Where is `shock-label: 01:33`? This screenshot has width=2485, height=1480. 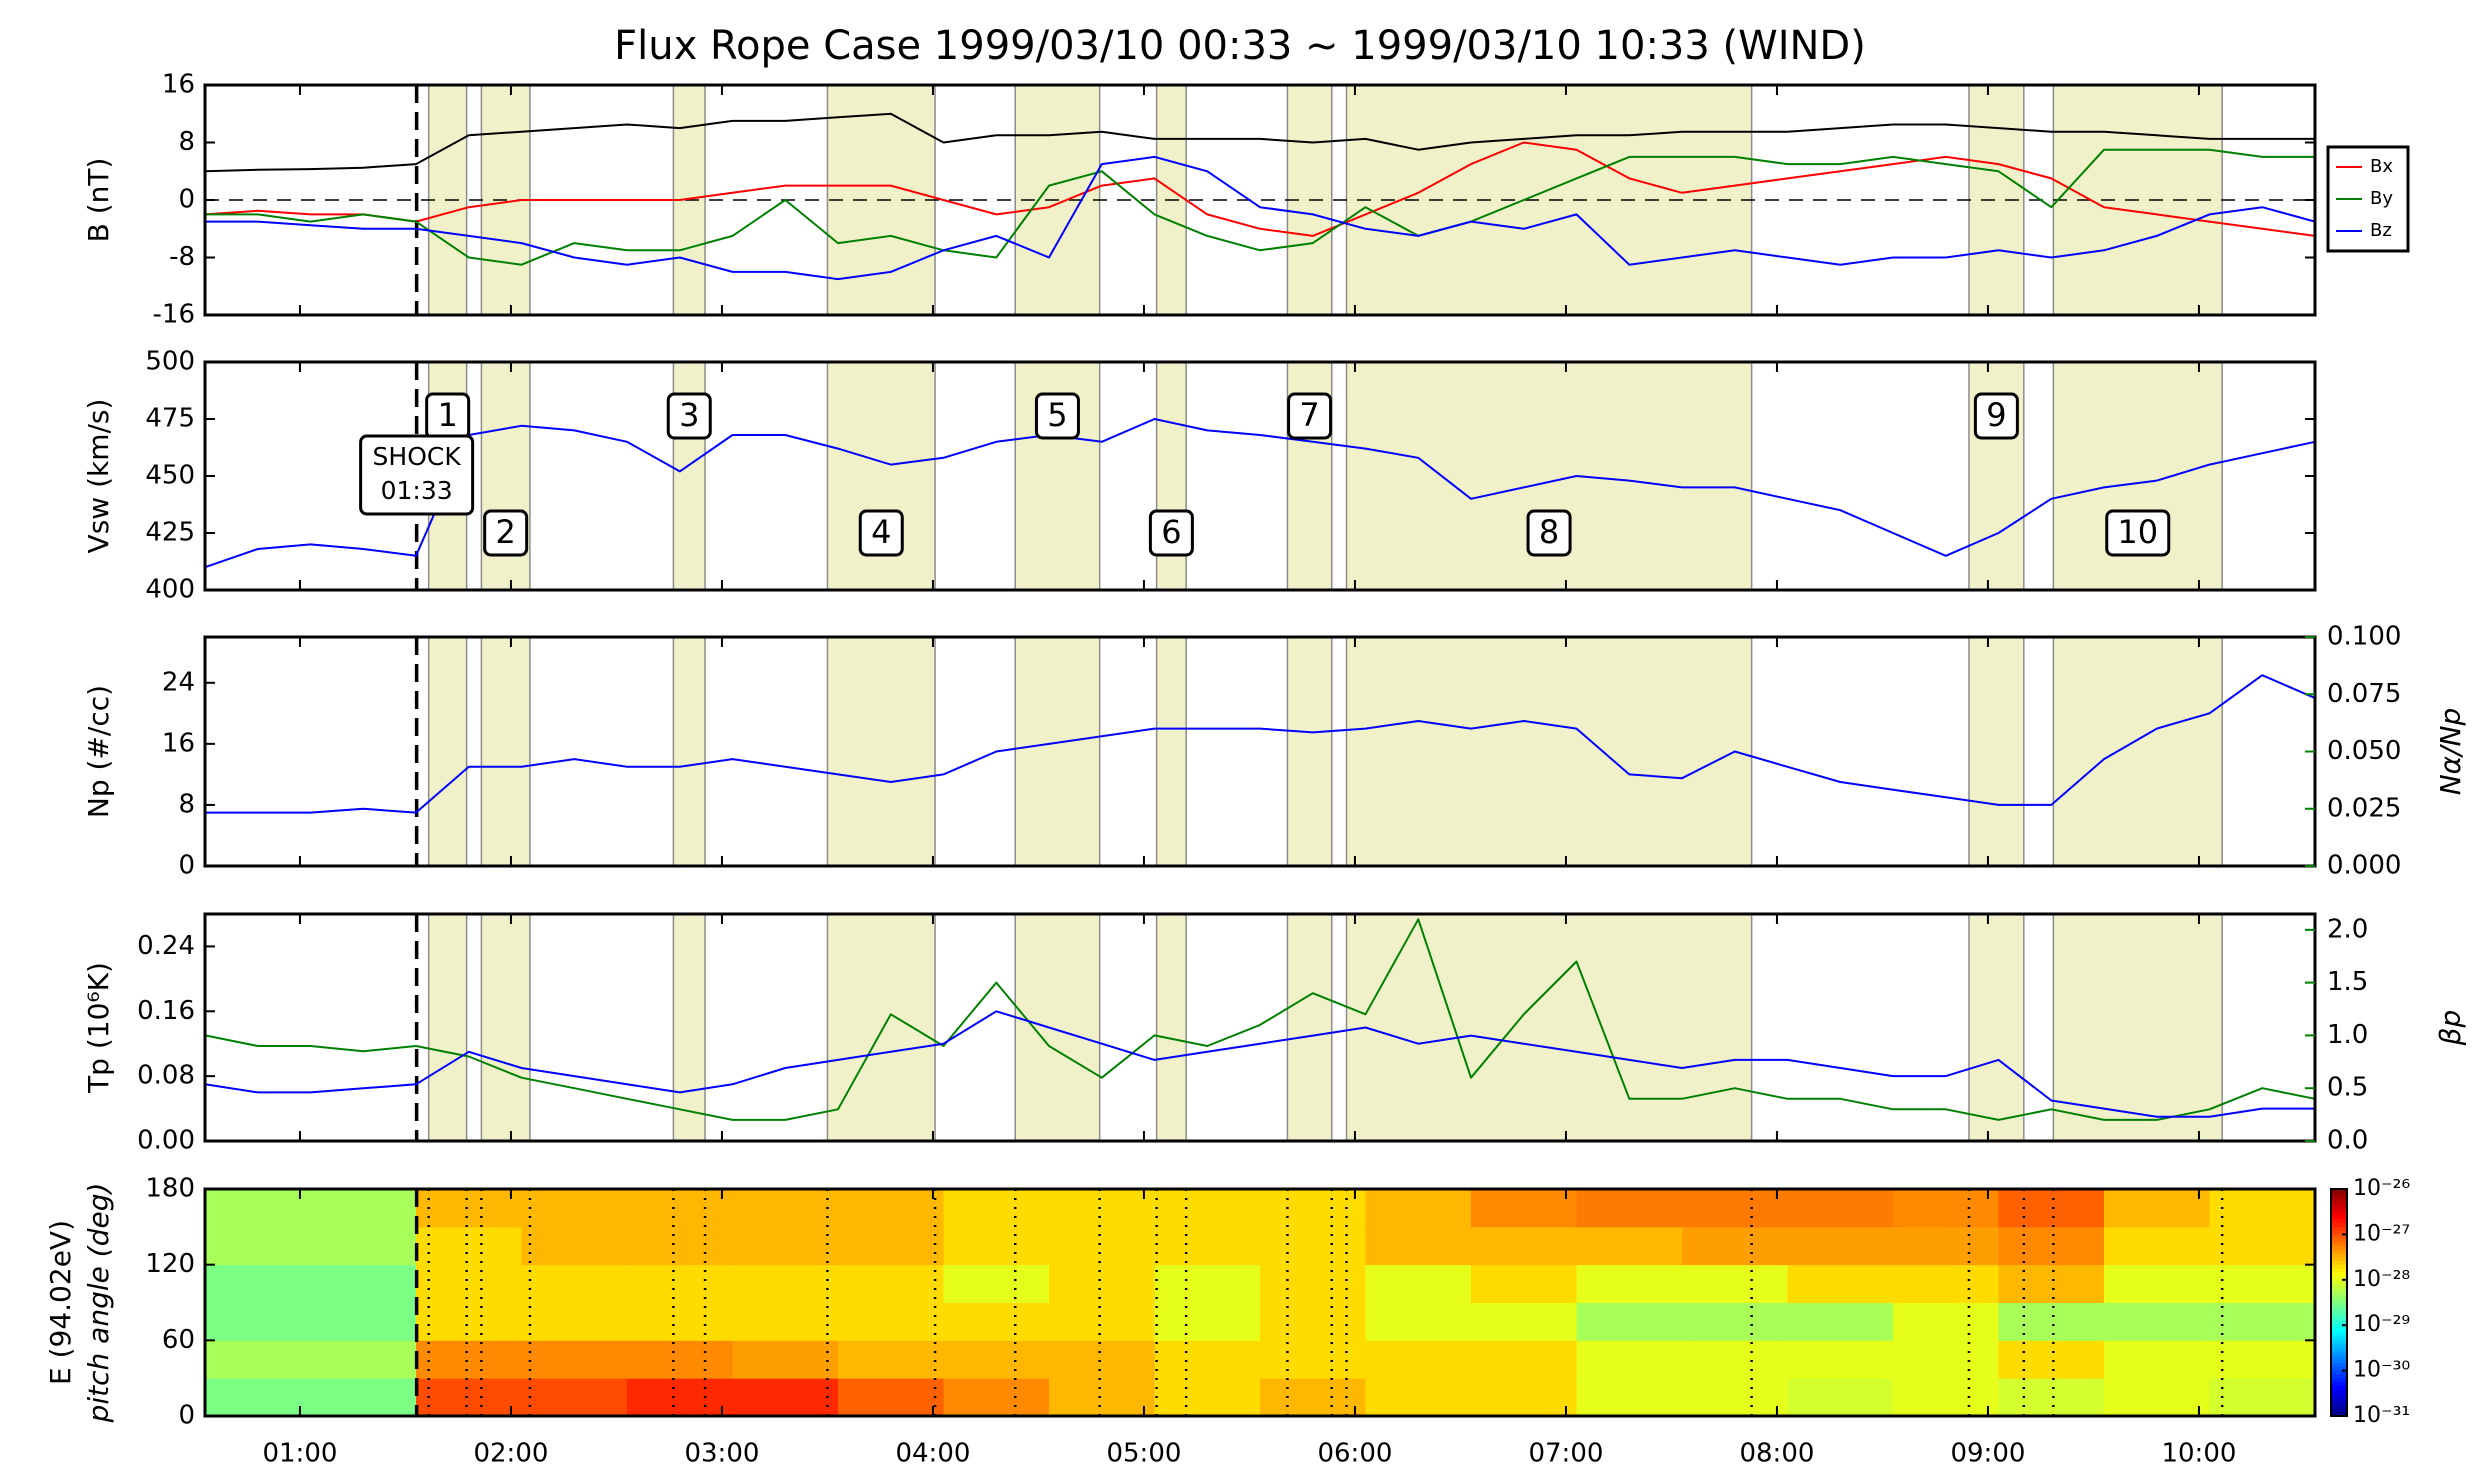
shock-label: 01:33 is located at coordinates (417, 490).